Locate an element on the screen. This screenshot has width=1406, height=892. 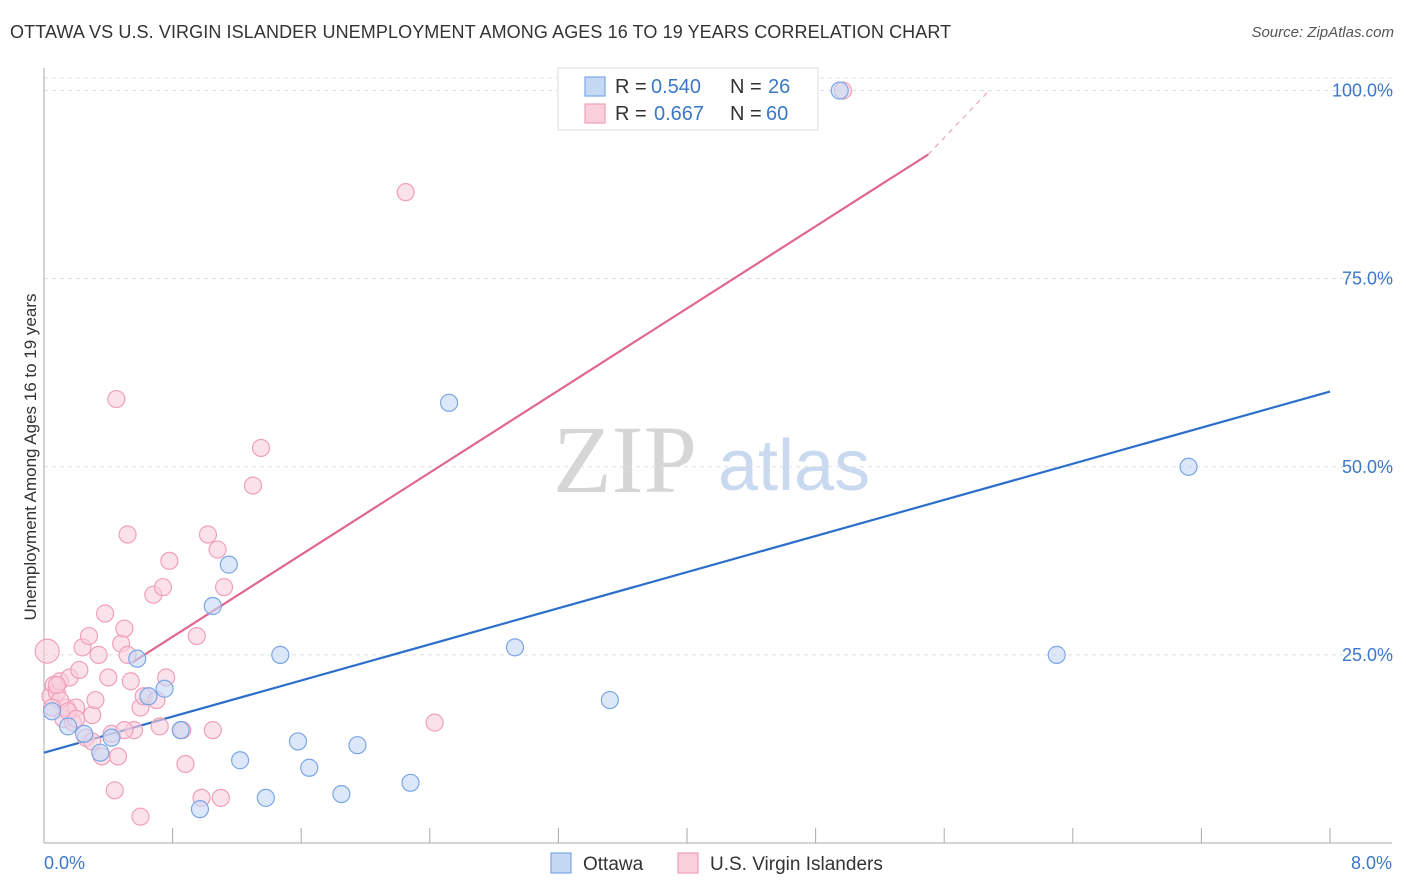
x-tick-label-max: 8.0% is located at coordinates (1371, 863).